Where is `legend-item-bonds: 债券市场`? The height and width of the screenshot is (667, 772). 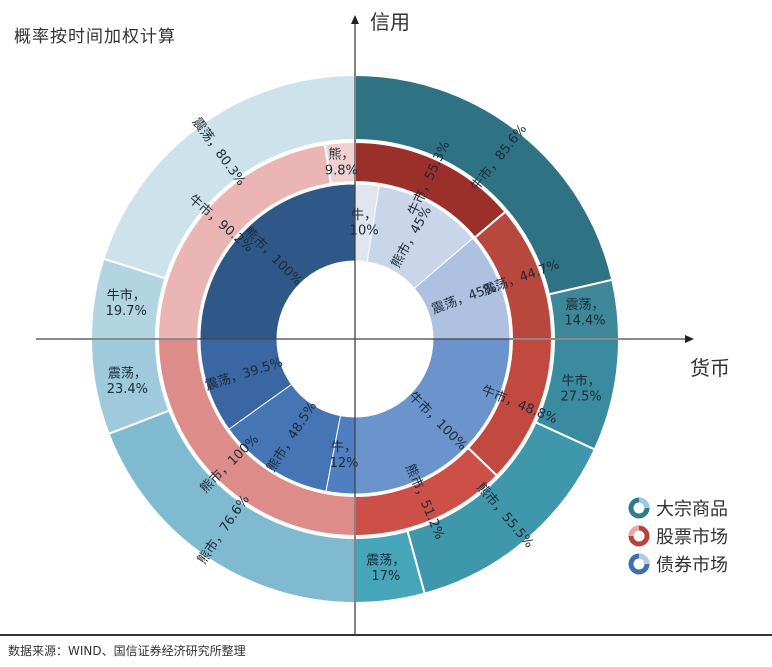 legend-item-bonds: 债券市场 is located at coordinates (678, 564).